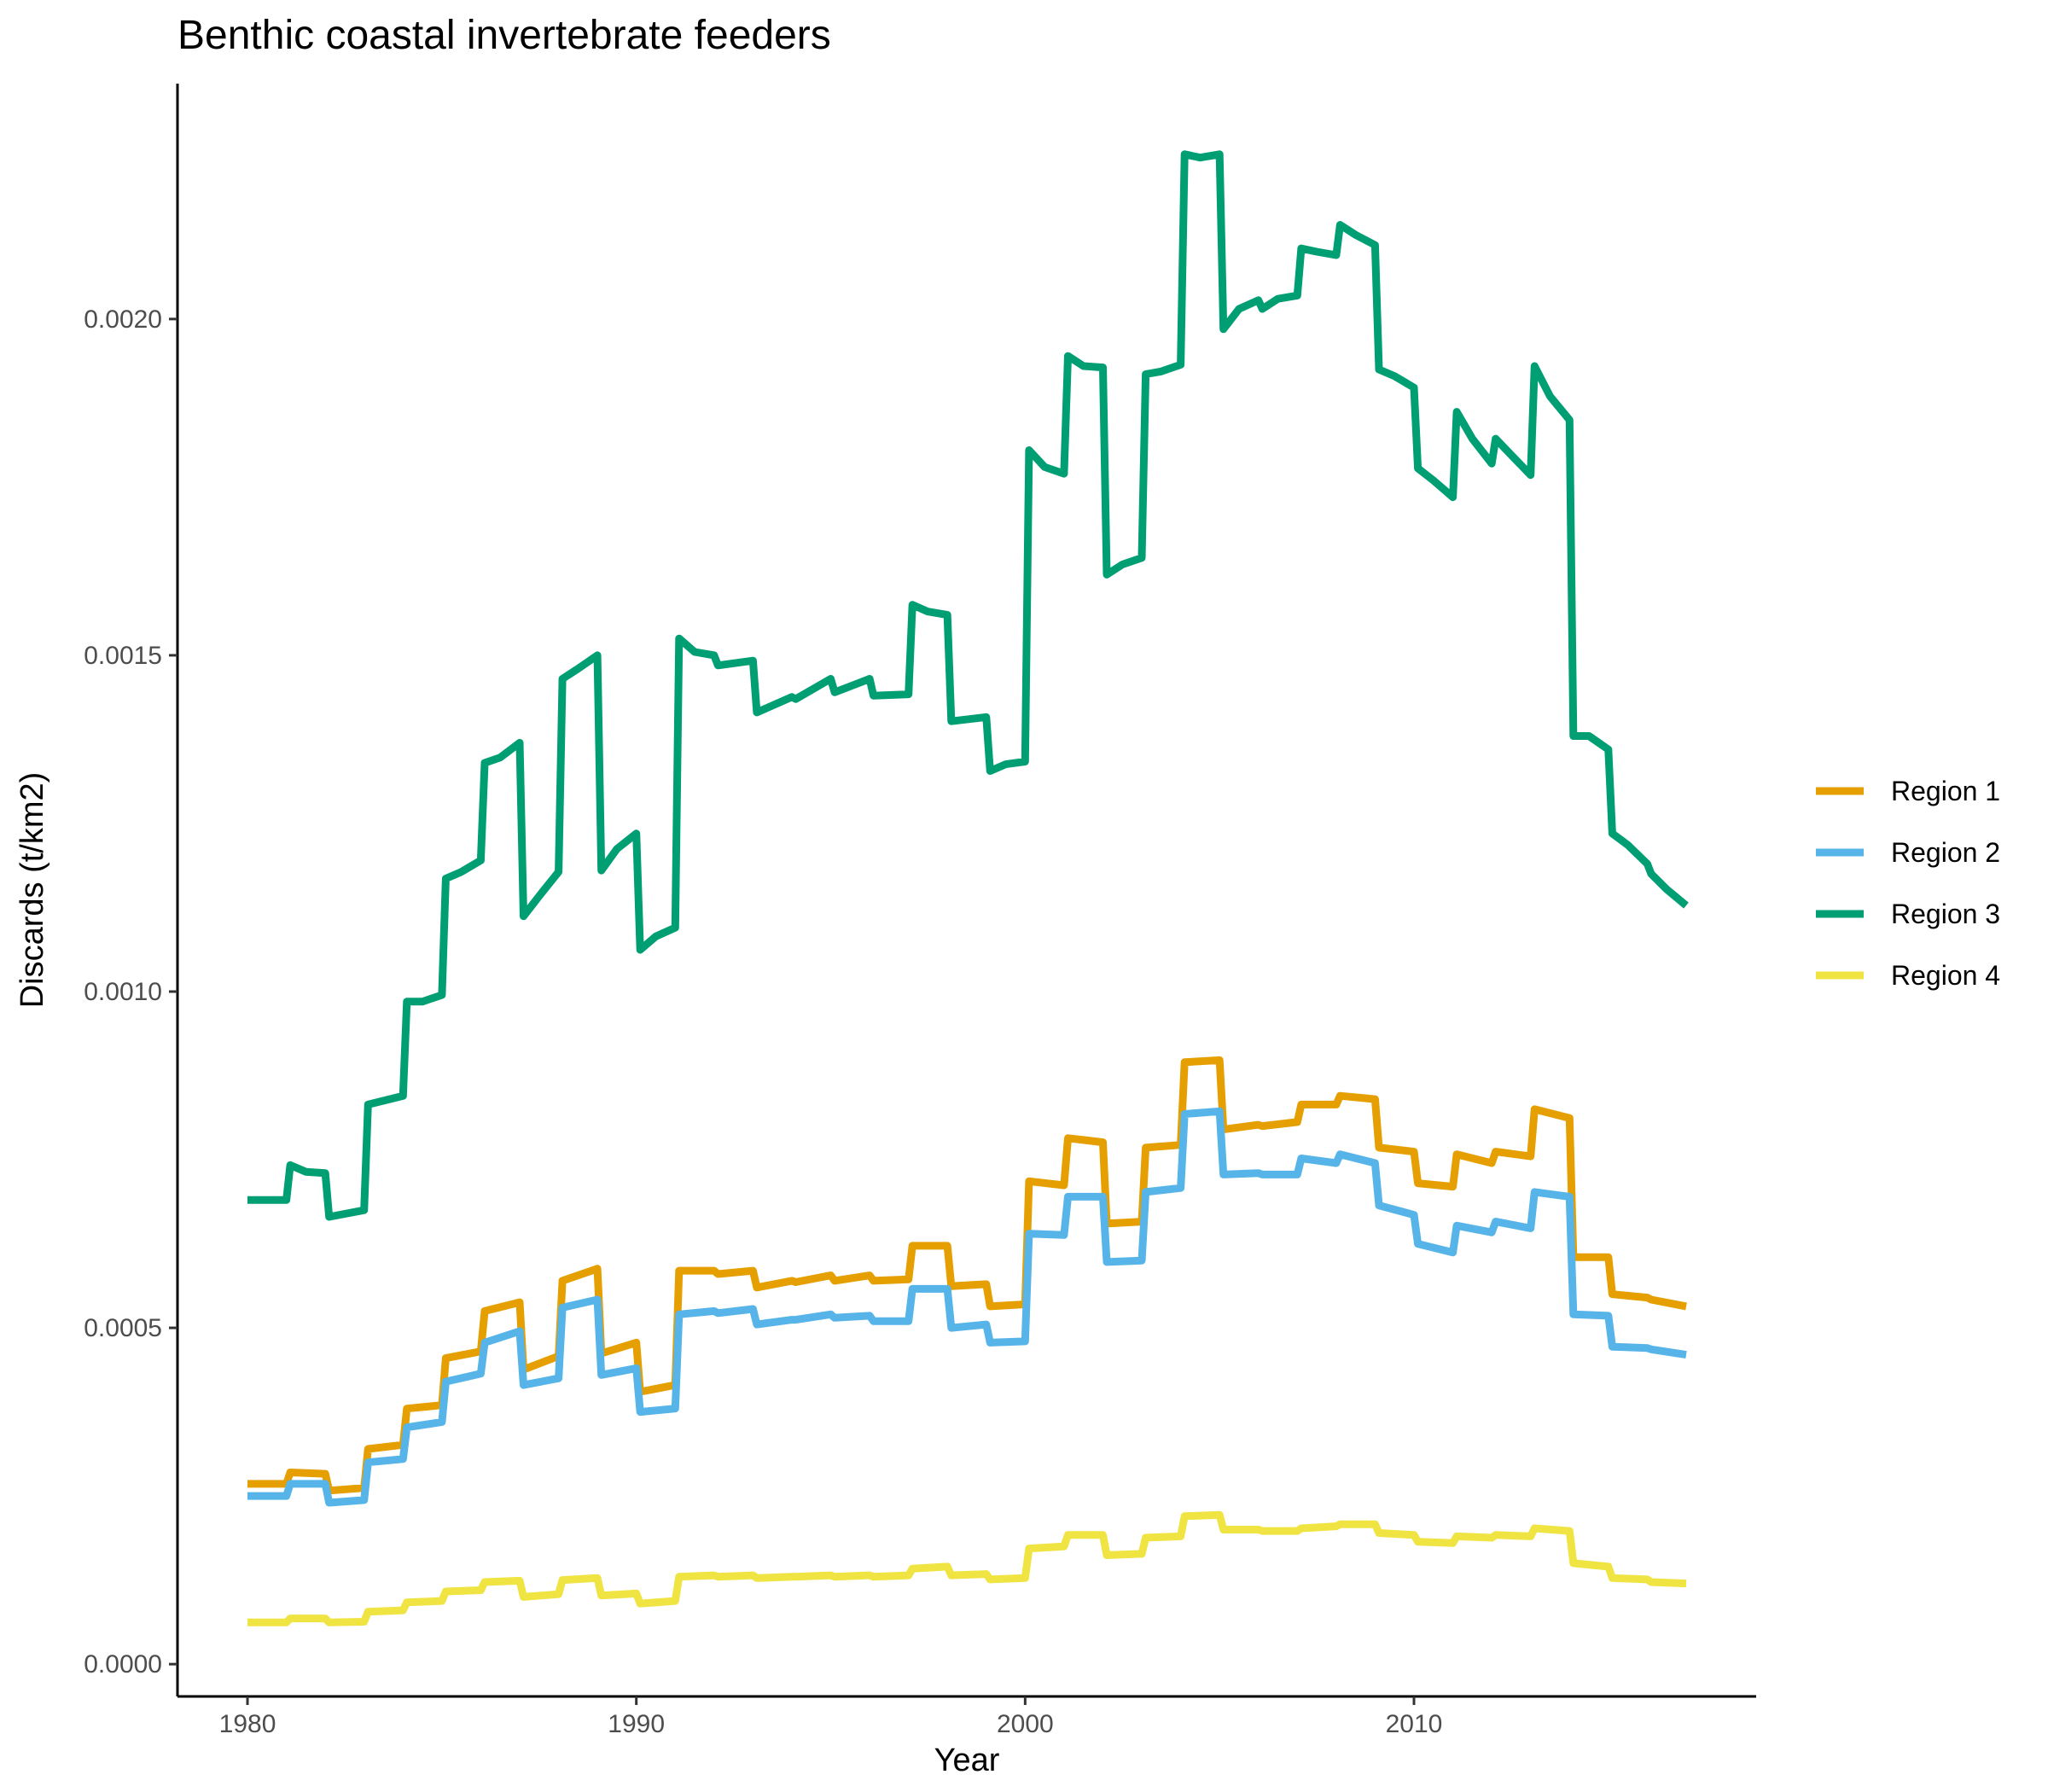 Image resolution: width=2048 pixels, height=1792 pixels. I want to click on x-axis-title: Year, so click(967, 1760).